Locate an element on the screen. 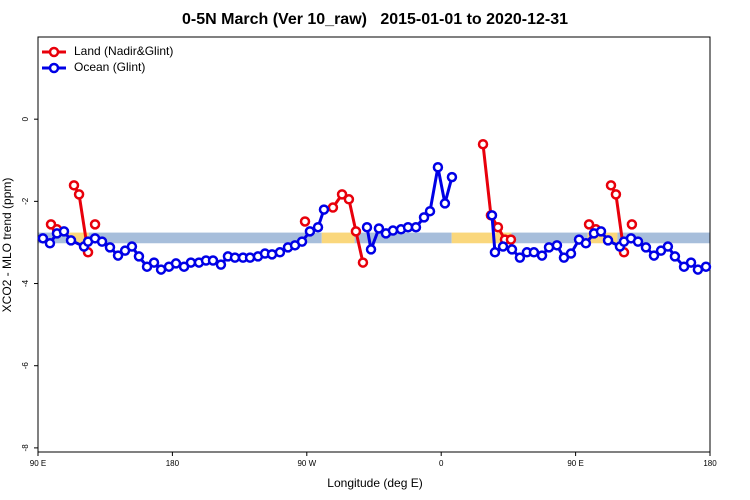 This screenshot has width=750, height=500. x-axis-label: Longitude (deg E) is located at coordinates (374, 483).